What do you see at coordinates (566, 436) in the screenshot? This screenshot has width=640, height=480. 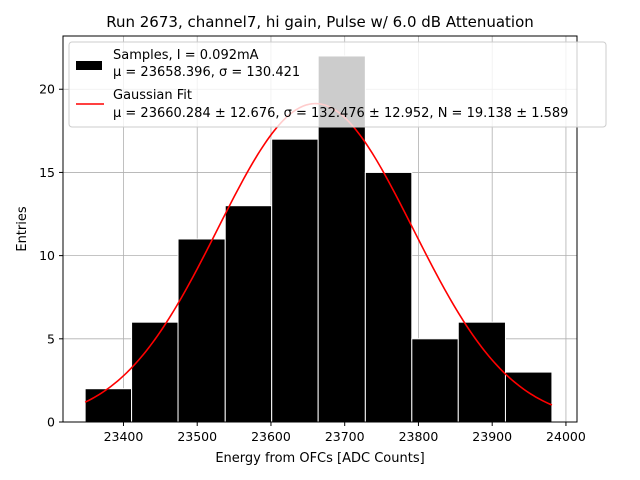 I see `x-tick-label: 24000` at bounding box center [566, 436].